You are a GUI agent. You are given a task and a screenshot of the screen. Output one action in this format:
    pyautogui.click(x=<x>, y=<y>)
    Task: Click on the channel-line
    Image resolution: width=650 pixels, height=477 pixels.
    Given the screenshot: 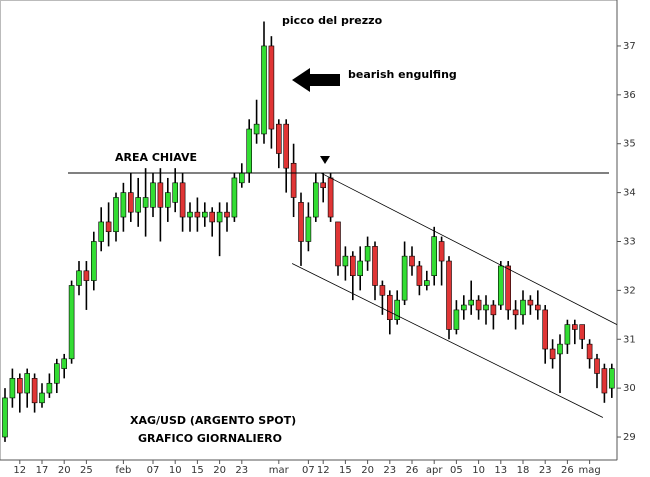 What is the action you would take?
    pyautogui.click(x=469, y=248)
    